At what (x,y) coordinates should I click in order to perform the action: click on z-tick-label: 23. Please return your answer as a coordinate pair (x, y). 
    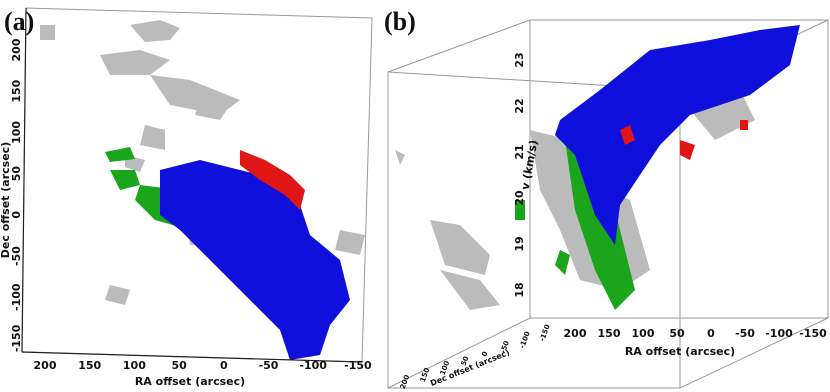
    Looking at the image, I should click on (519, 59).